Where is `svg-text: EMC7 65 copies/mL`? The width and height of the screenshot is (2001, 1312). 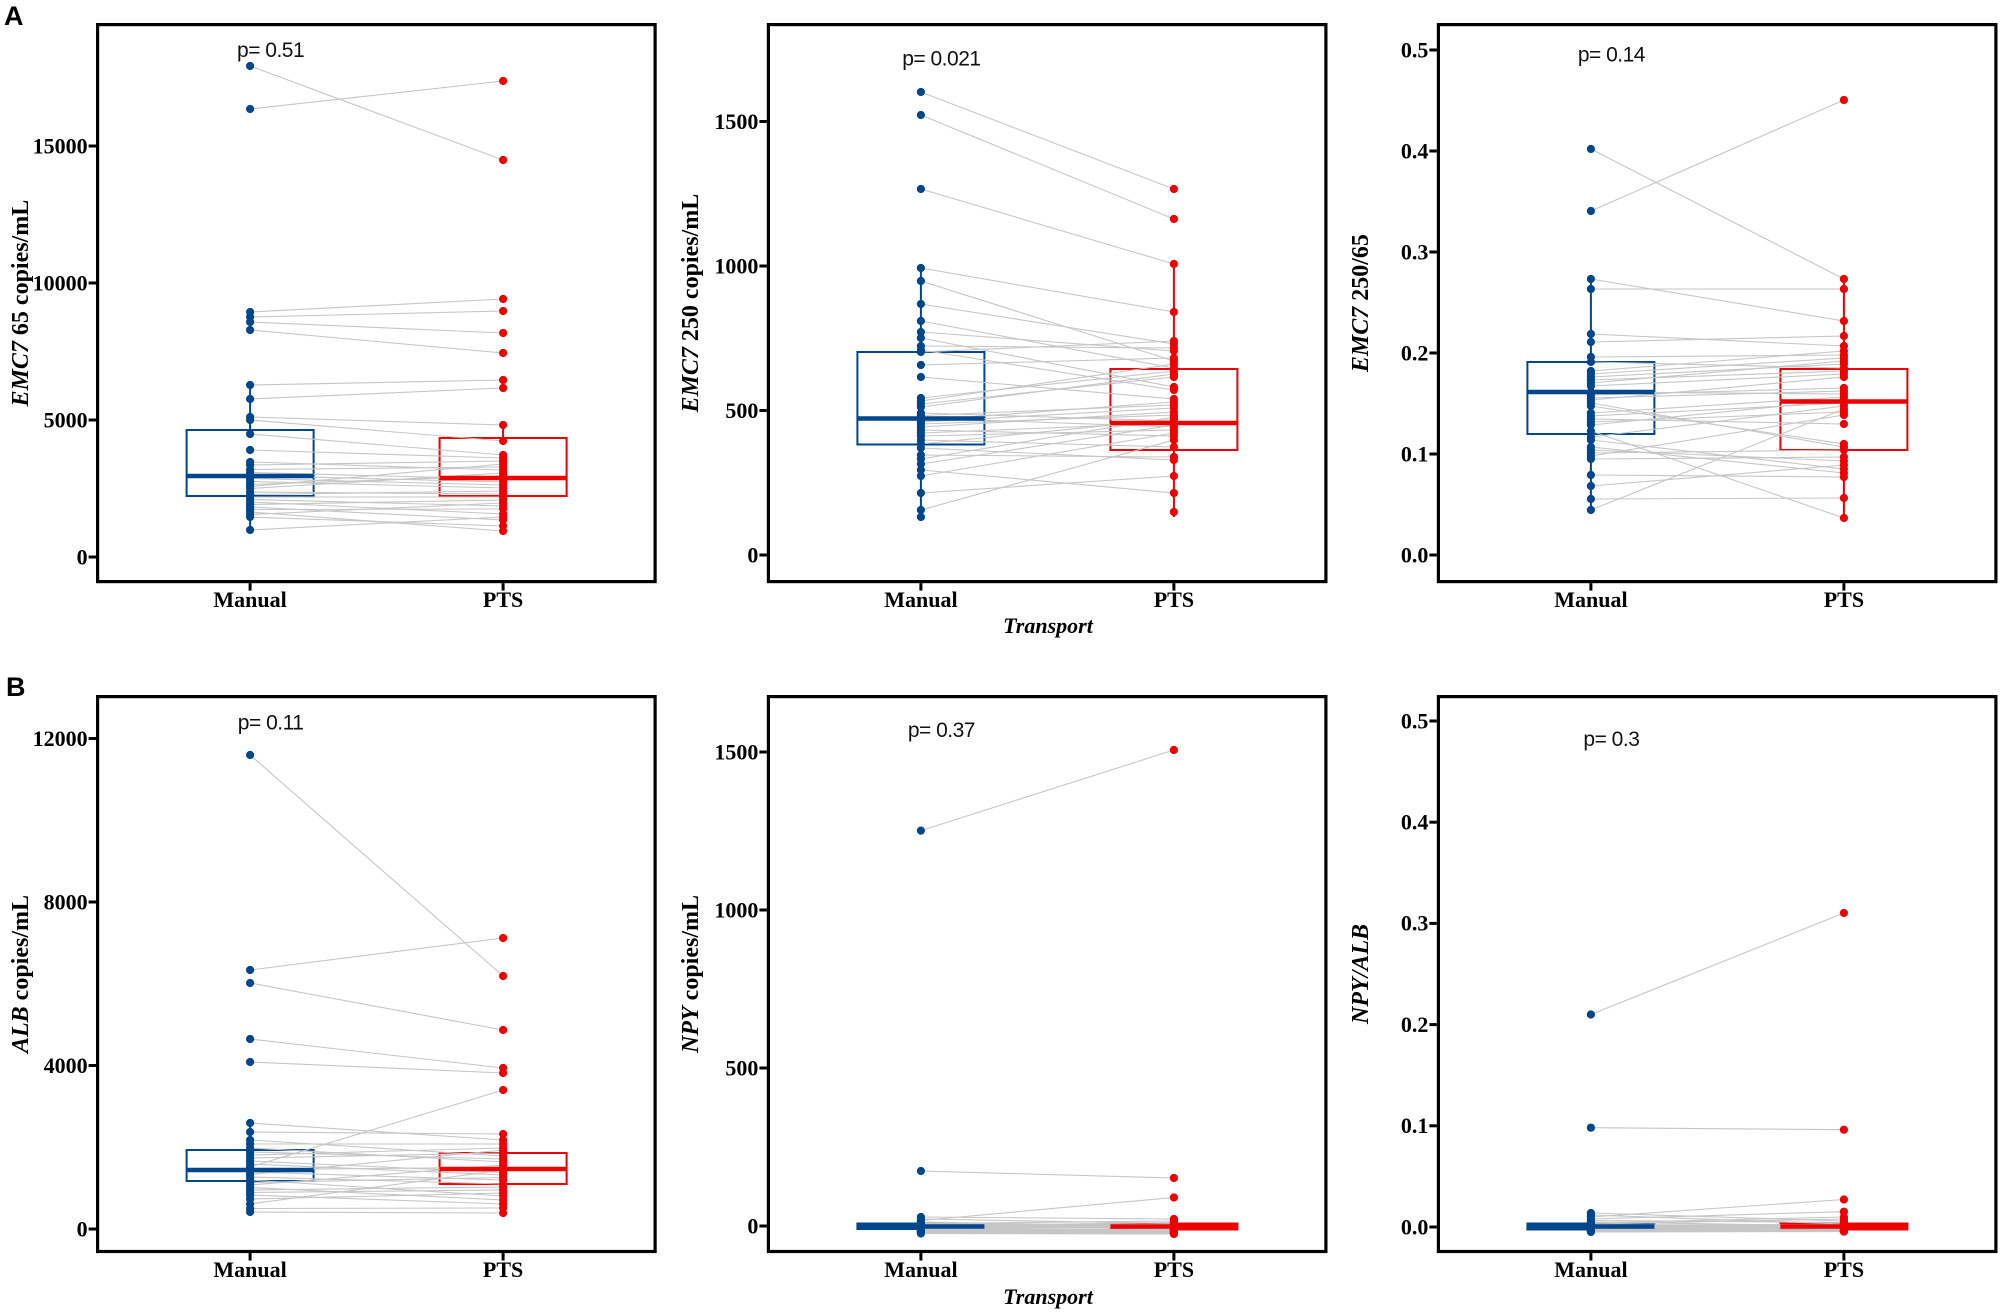
svg-text: EMC7 65 copies/mL is located at coordinates (21, 304).